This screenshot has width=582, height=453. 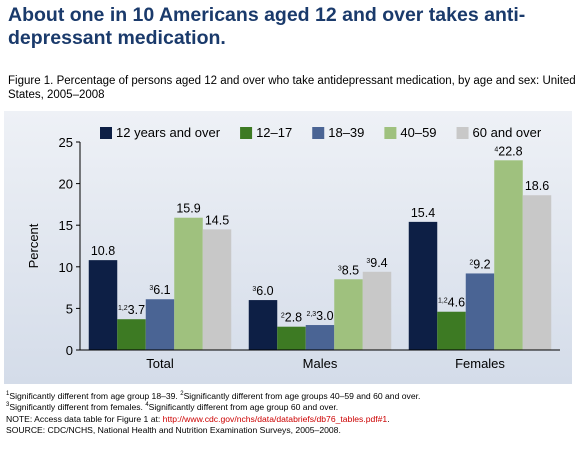 I want to click on value-label: 38.5, so click(x=348, y=270).